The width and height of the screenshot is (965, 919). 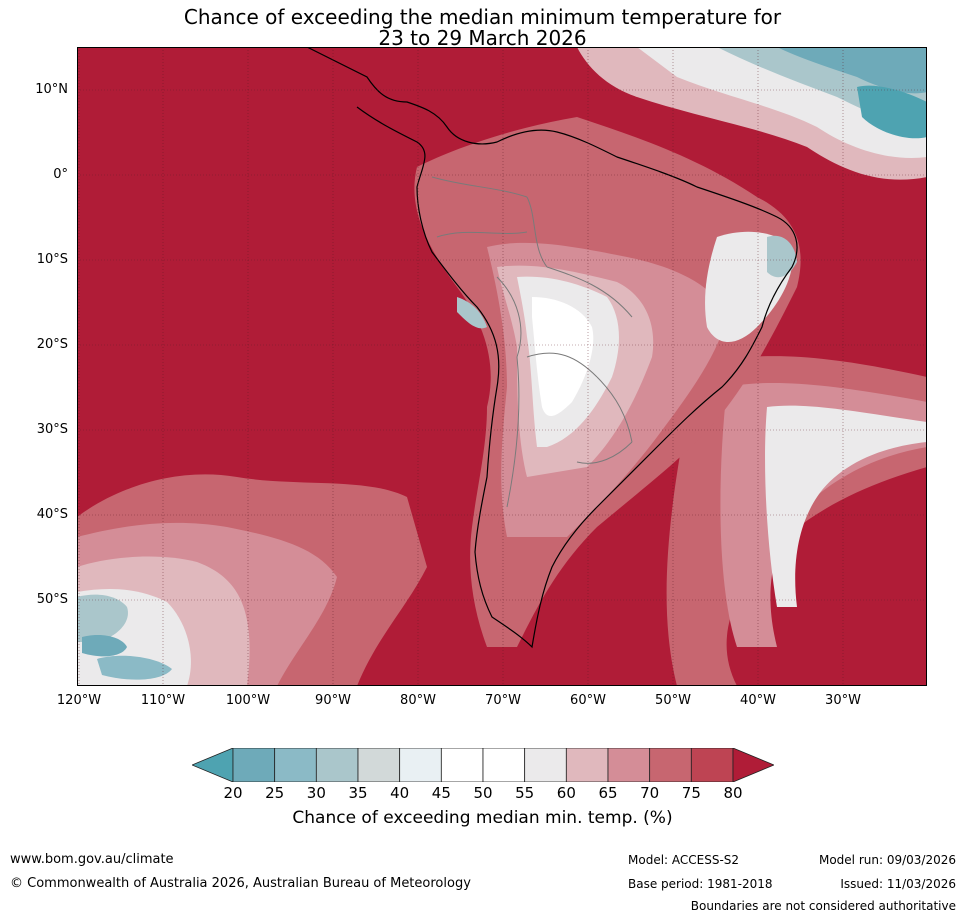 What do you see at coordinates (649, 793) in the screenshot?
I see `colorbar-tick: 70` at bounding box center [649, 793].